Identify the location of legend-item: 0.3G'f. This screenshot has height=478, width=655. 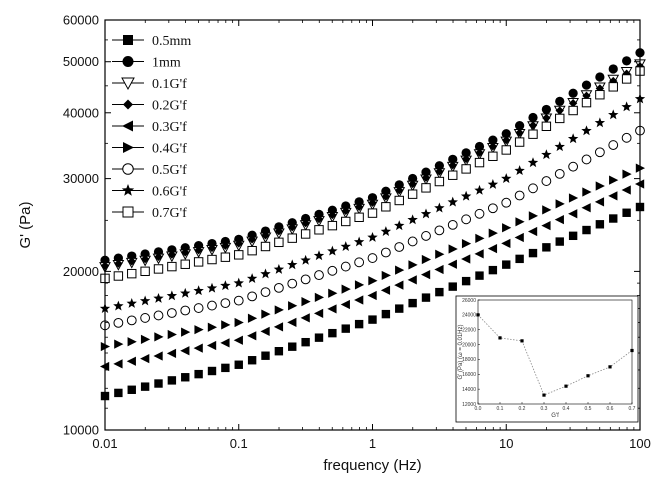
(149, 127).